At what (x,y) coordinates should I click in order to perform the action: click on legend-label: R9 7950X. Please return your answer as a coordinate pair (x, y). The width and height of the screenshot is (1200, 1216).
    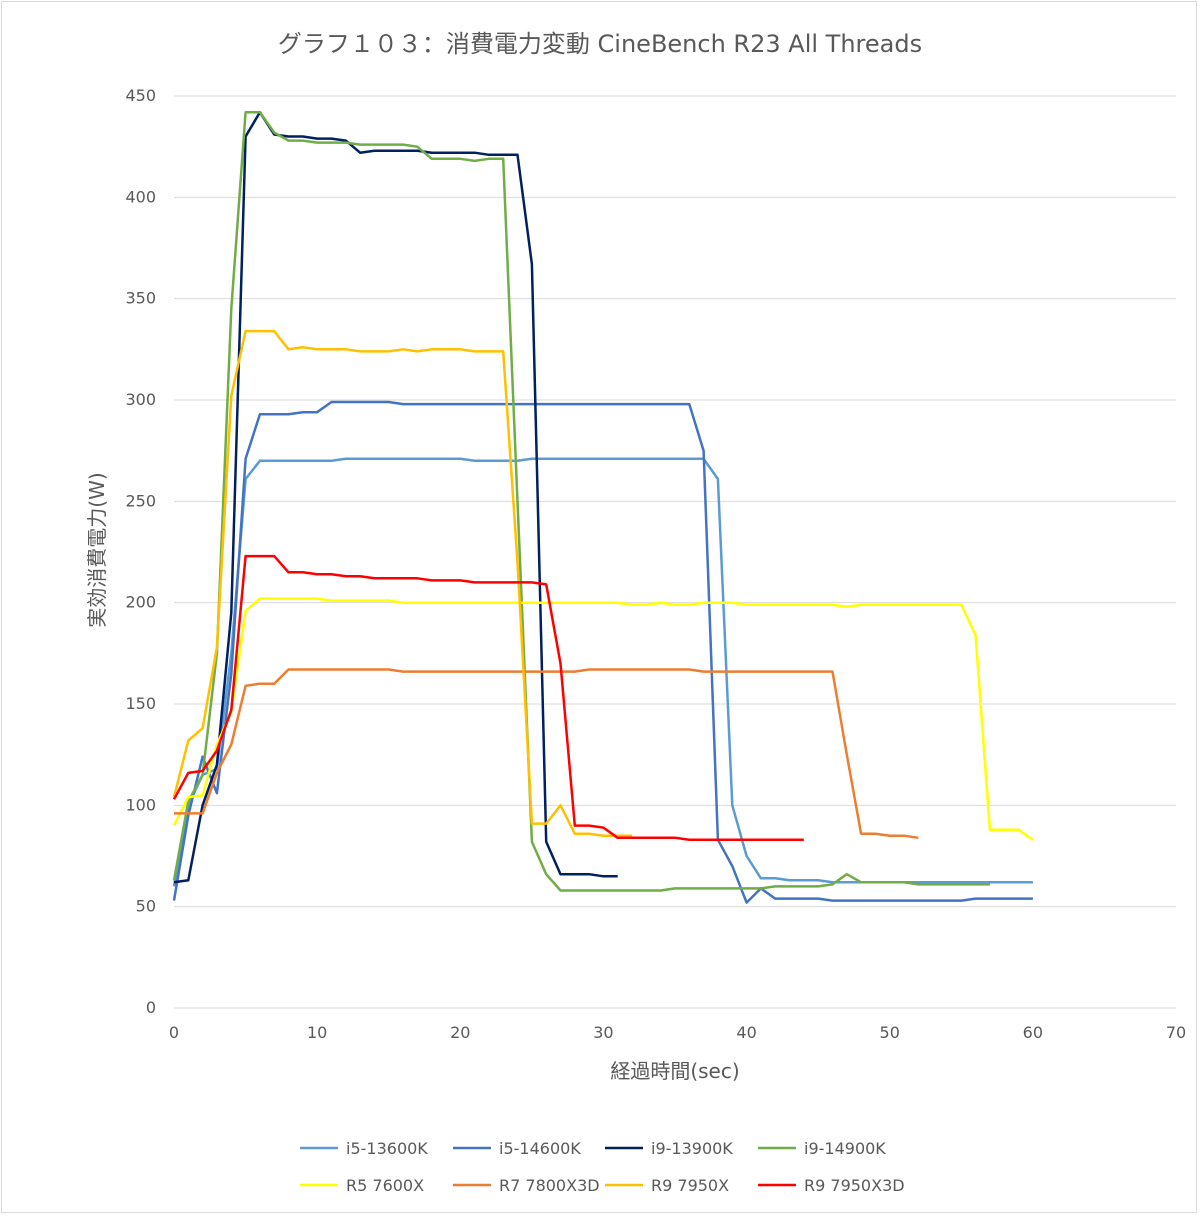
    Looking at the image, I should click on (690, 1185).